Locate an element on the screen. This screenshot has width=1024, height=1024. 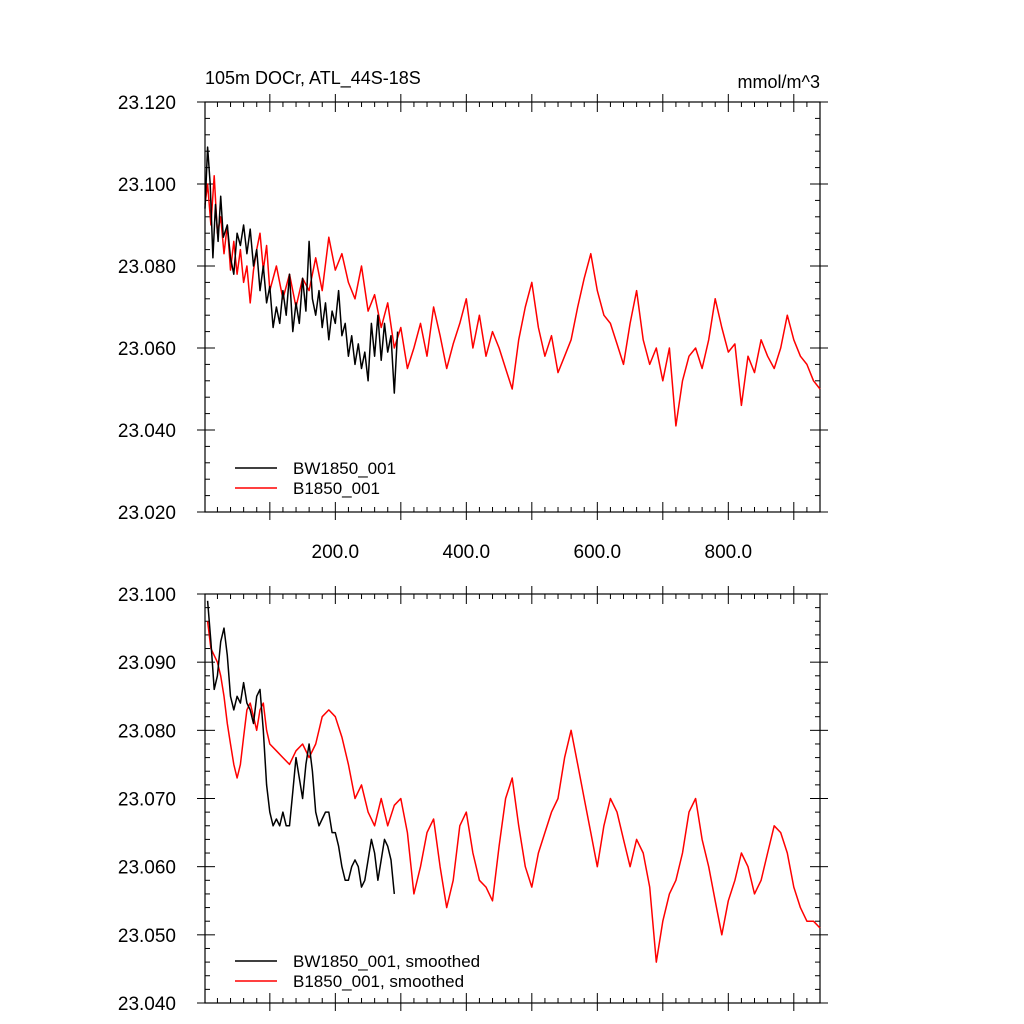
legend-label: B1850_001 is located at coordinates (336, 488).